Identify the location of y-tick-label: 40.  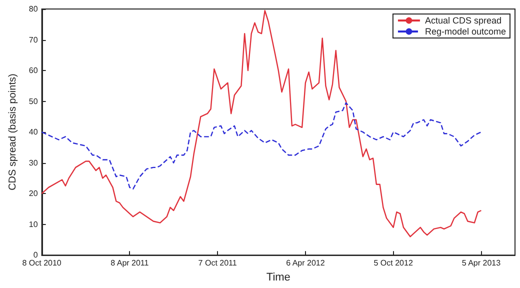
(33, 132).